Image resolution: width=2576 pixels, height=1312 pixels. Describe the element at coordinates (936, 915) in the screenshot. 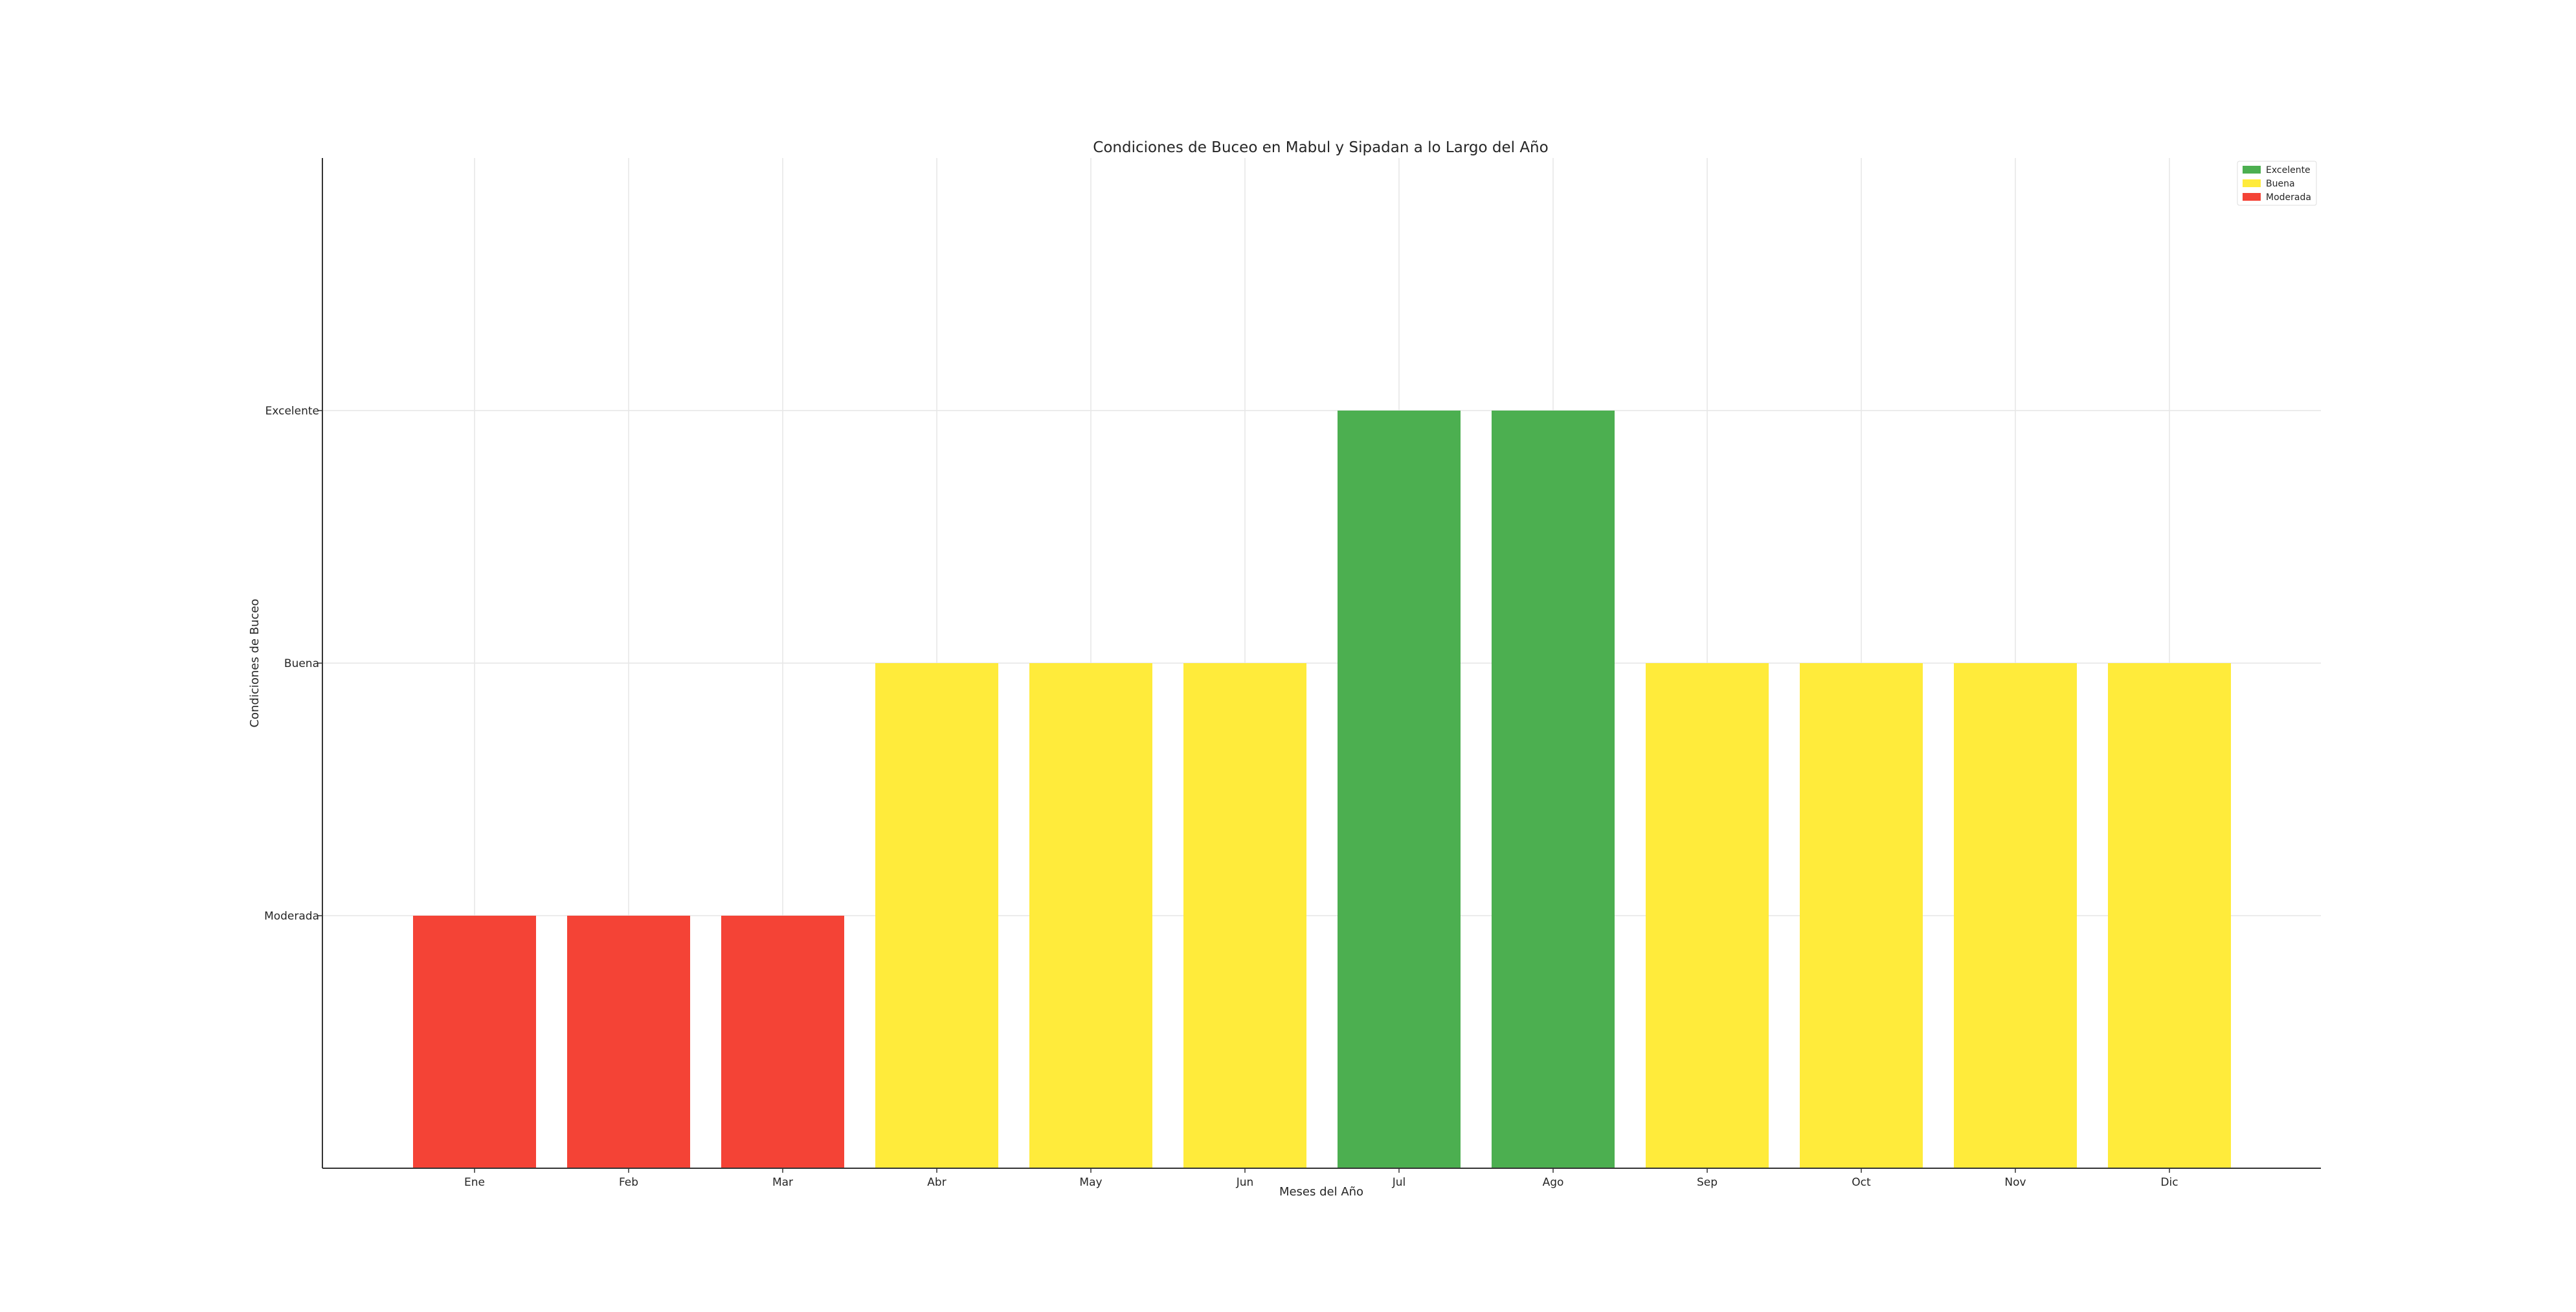

I see `bar-abr` at that location.